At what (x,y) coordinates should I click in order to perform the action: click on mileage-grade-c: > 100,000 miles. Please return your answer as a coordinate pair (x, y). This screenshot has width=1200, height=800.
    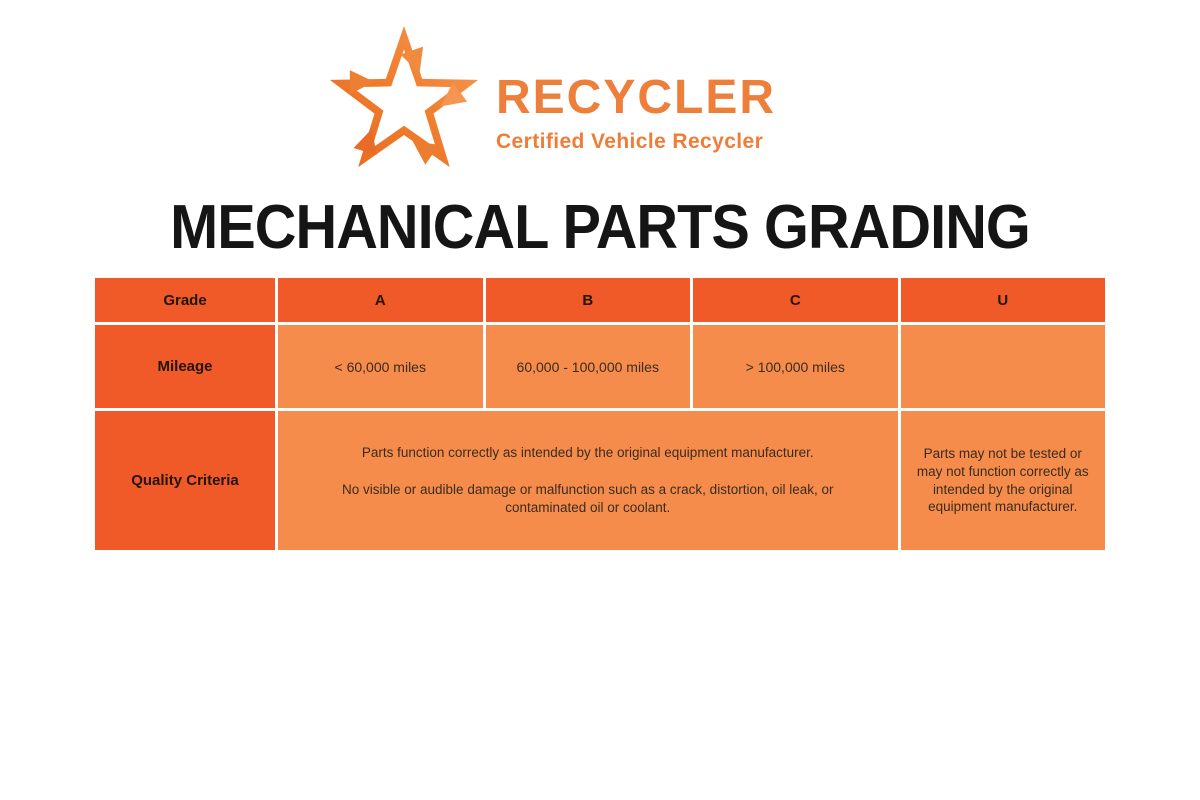
    Looking at the image, I should click on (795, 366).